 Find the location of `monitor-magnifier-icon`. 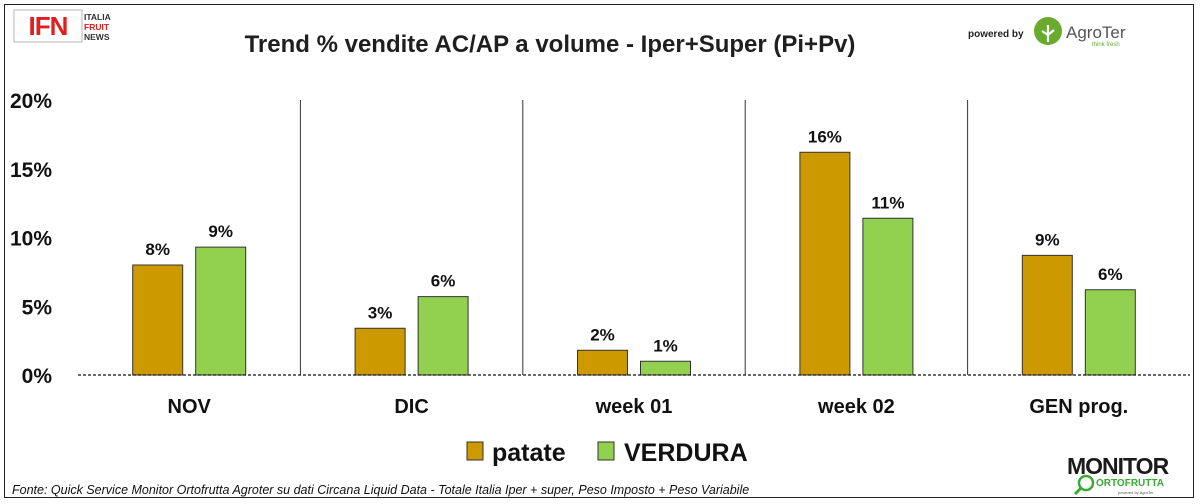

monitor-magnifier-icon is located at coordinates (1086, 483).